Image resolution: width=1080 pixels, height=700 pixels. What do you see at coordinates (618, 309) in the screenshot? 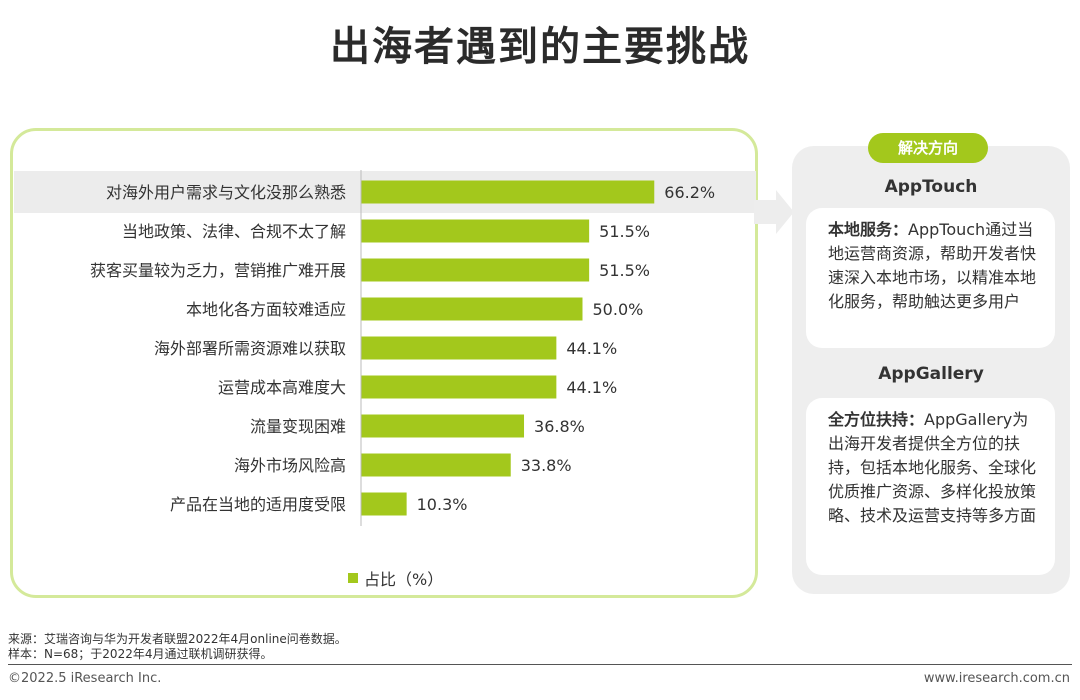
I see `value-label-4: 50.0%` at bounding box center [618, 309].